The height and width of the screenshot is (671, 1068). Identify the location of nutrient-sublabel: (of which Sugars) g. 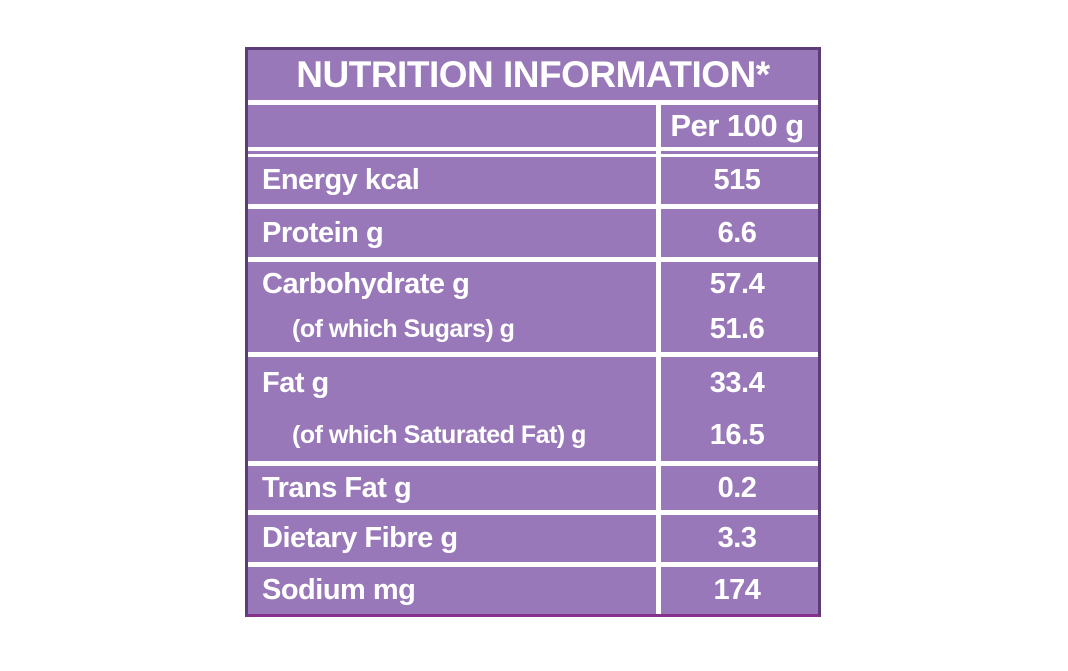
(403, 329).